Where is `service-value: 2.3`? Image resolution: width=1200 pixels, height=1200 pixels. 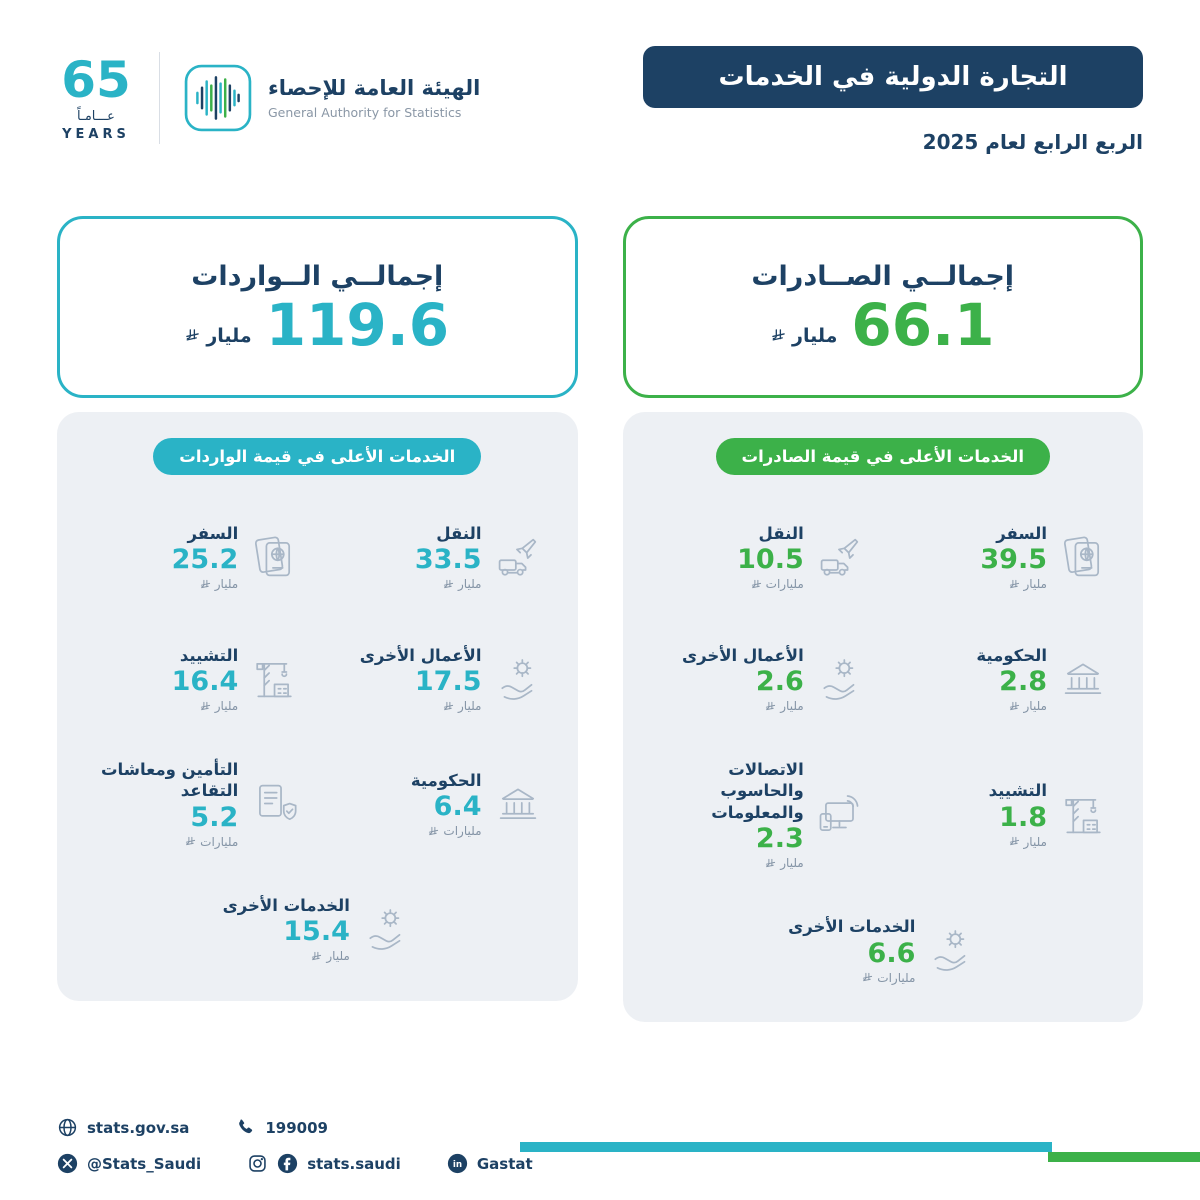
service-value: 2.3 is located at coordinates (779, 839).